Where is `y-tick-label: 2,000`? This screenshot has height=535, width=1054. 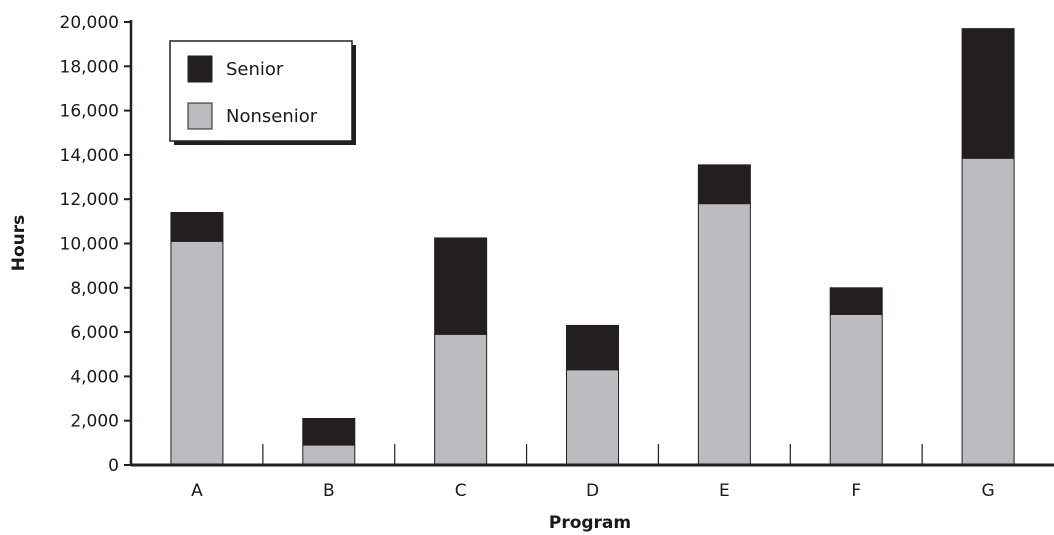 y-tick-label: 2,000 is located at coordinates (94, 422).